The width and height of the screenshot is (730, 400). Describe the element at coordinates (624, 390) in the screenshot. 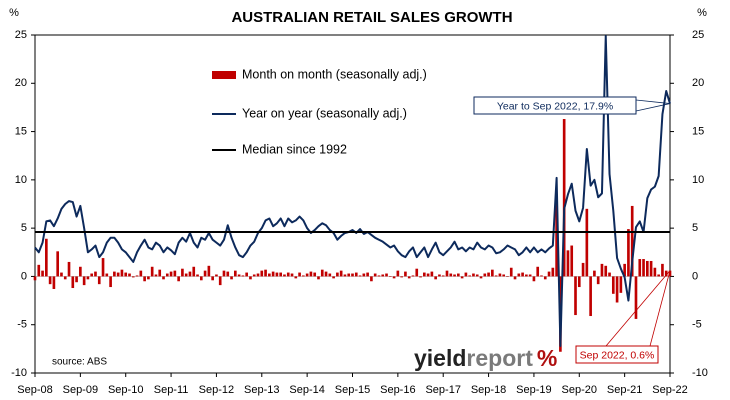

I see `x-tick-label: Sep-21` at that location.